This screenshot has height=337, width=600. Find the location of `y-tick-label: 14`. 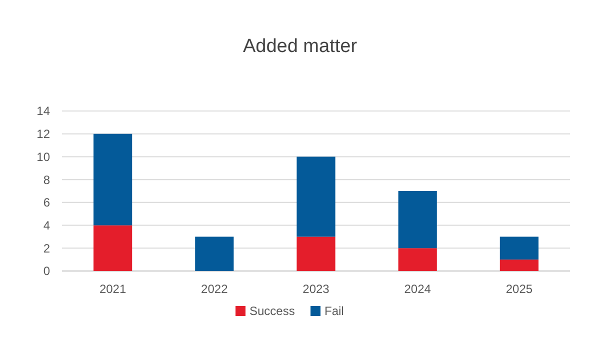

y-tick-label: 14 is located at coordinates (43, 111).